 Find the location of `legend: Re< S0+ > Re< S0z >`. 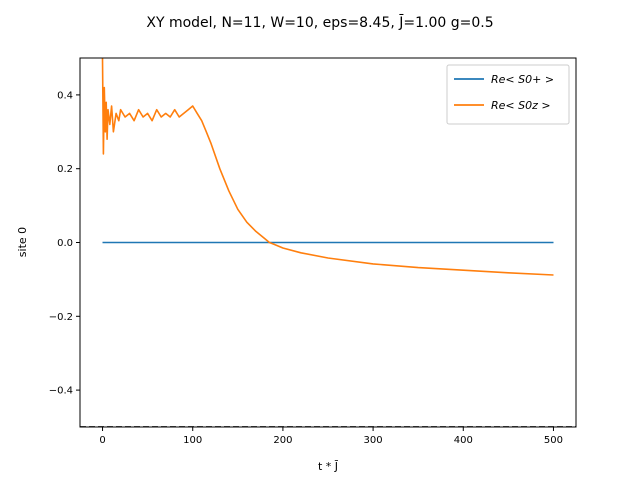

legend: Re< S0+ > Re< S0z > is located at coordinates (508, 94).